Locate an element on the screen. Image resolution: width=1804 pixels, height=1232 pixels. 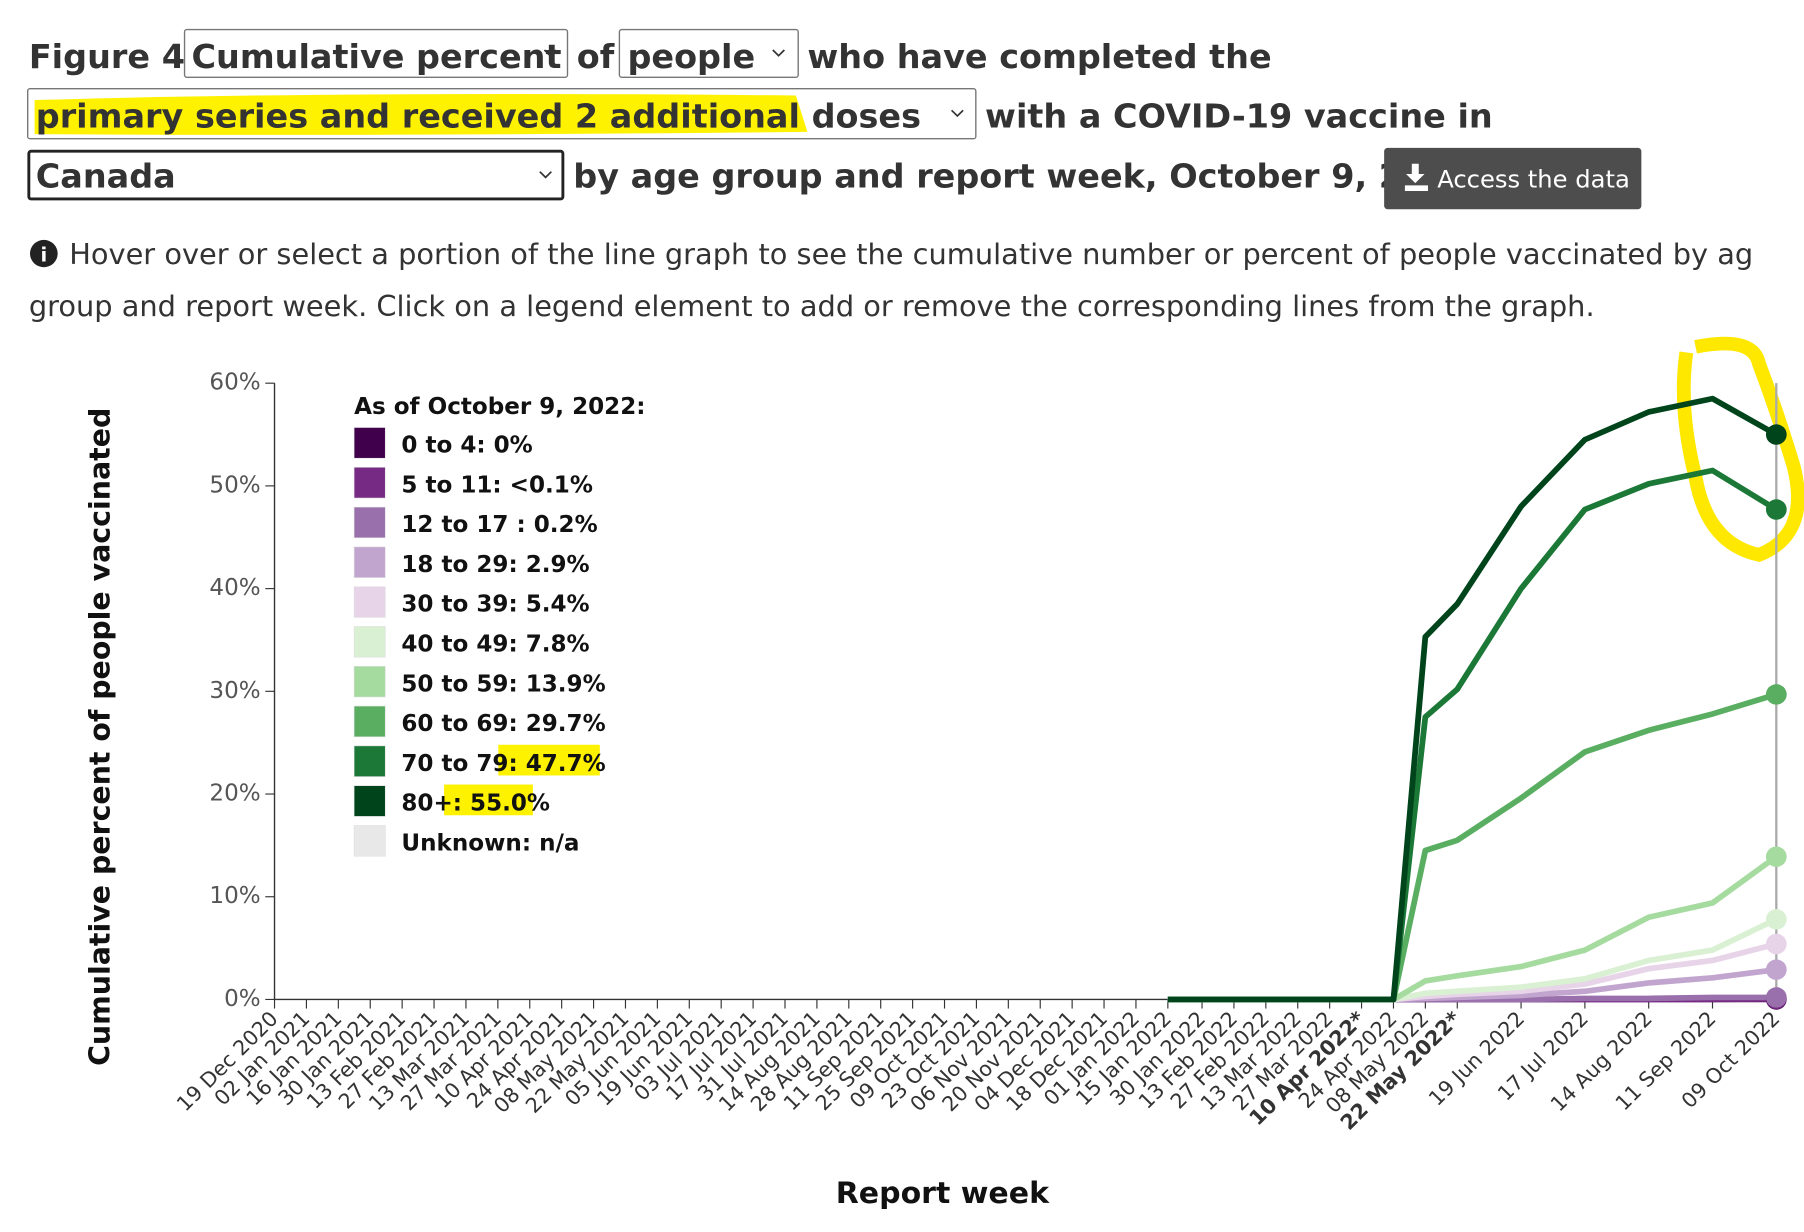
legend-label: 70 to 79: 47.7% is located at coordinates (503, 764).